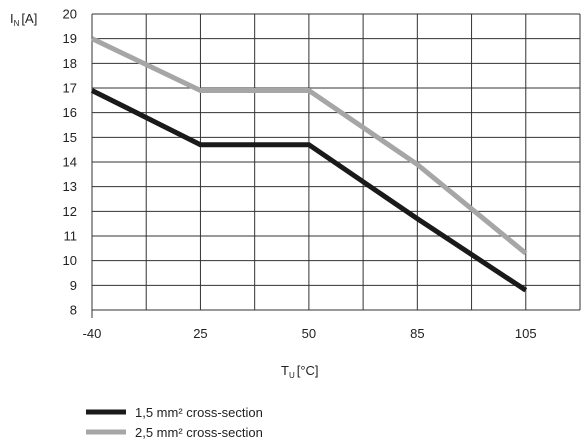 This screenshot has width=581, height=443. What do you see at coordinates (73, 285) in the screenshot?
I see `y-tick-label: 9` at bounding box center [73, 285].